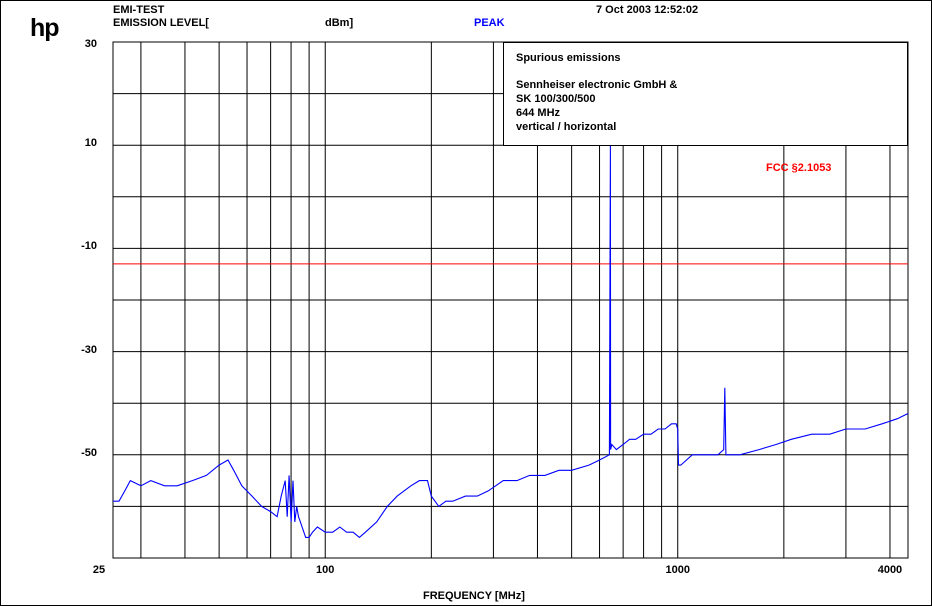  I want to click on x-tick-label: 25, so click(99, 570).